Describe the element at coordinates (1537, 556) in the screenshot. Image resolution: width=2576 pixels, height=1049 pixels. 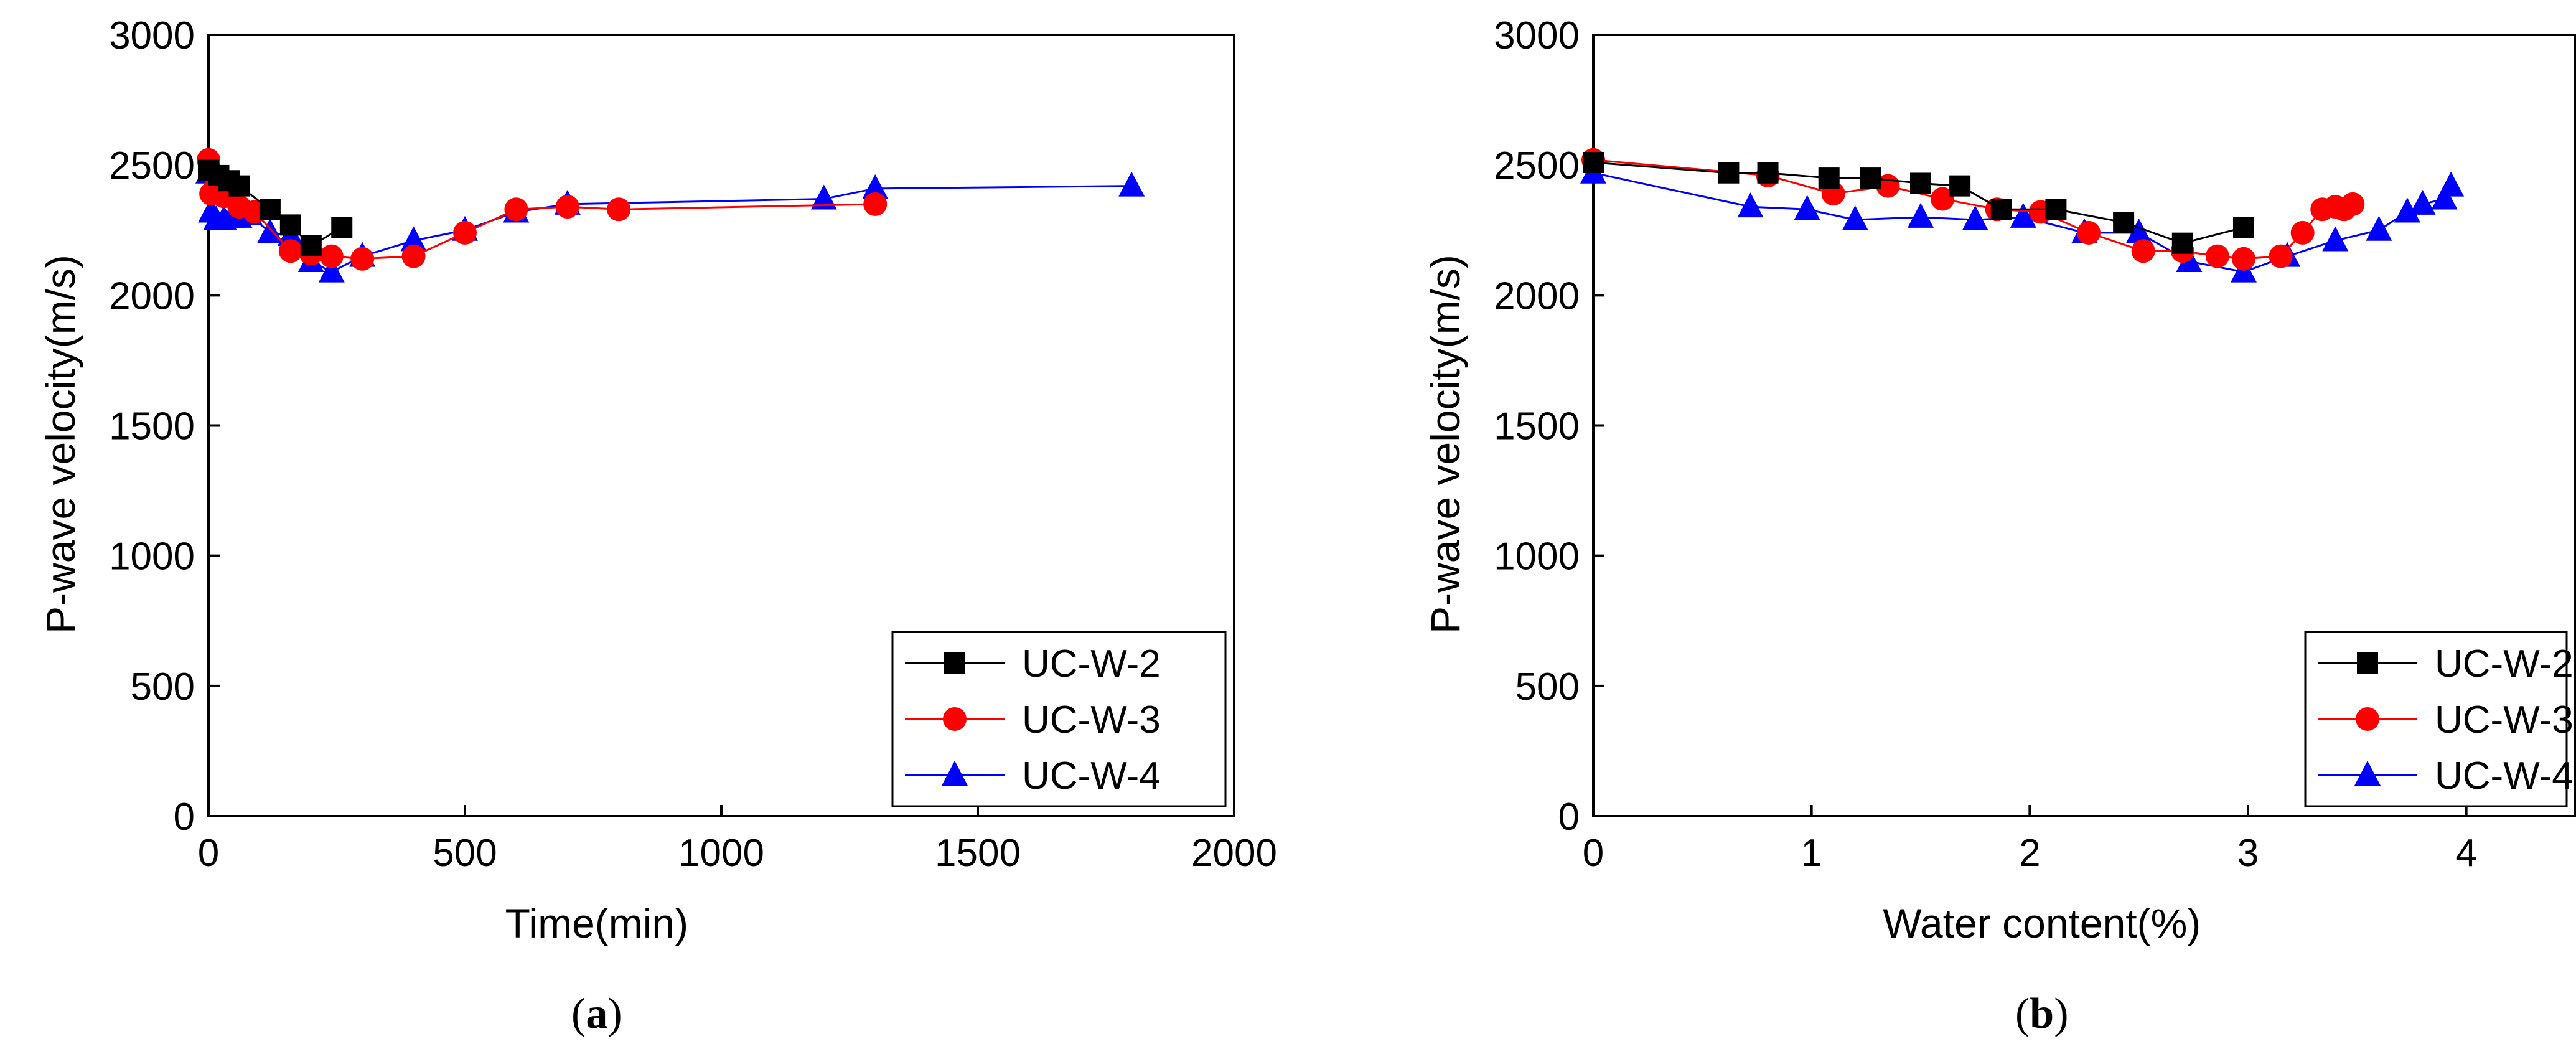
I see `y-tick-label: 1000` at that location.